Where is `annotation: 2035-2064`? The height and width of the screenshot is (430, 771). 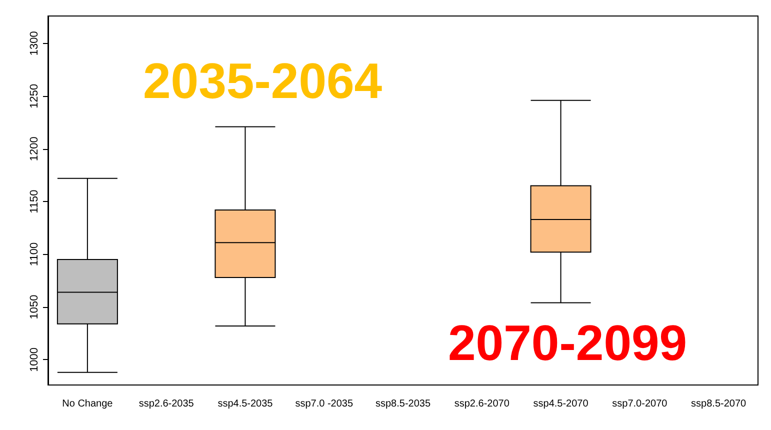
annotation: 2035-2064 is located at coordinates (262, 81).